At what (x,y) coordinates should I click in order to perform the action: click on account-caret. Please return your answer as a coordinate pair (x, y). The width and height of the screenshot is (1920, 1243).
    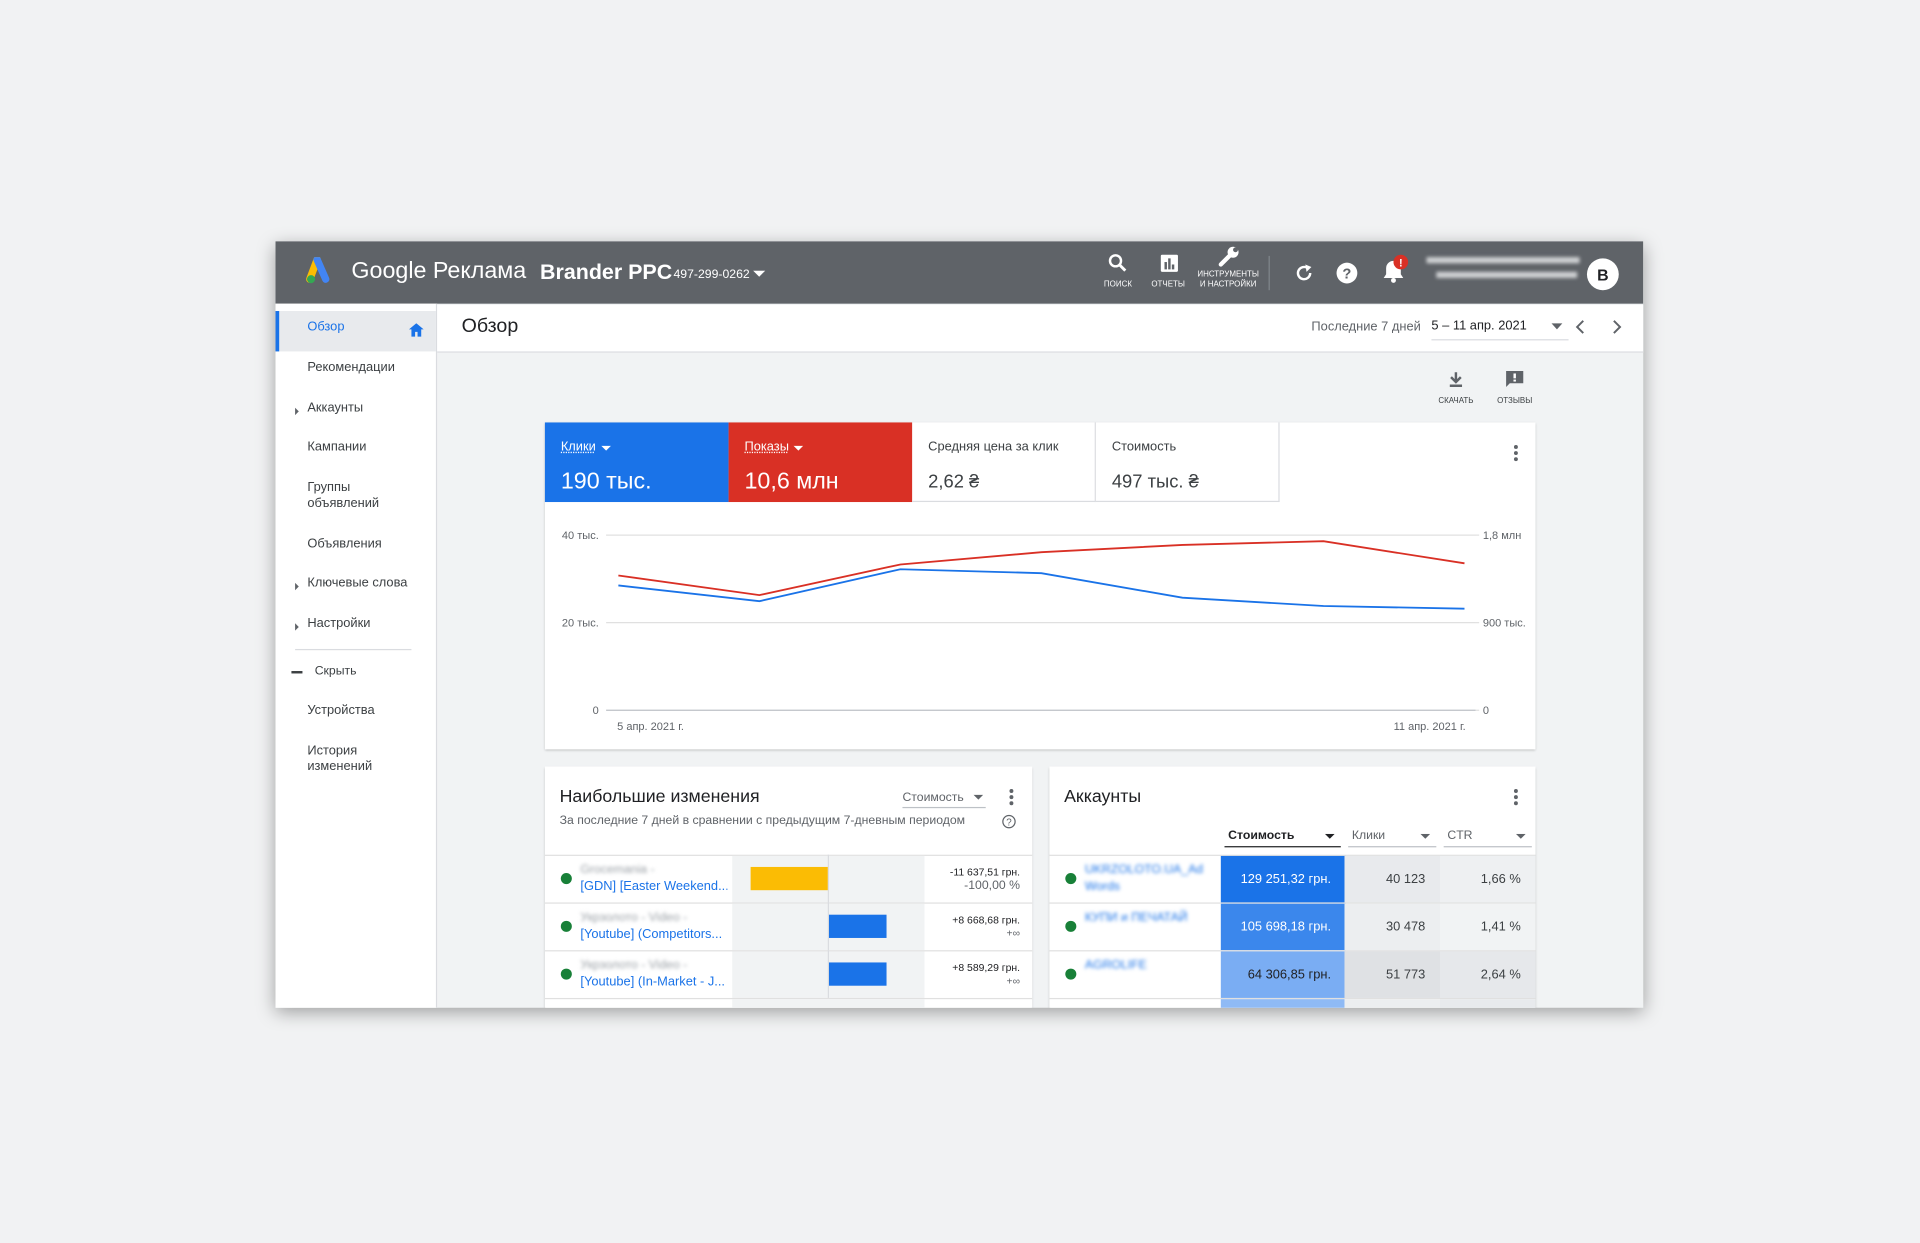
    Looking at the image, I should click on (759, 274).